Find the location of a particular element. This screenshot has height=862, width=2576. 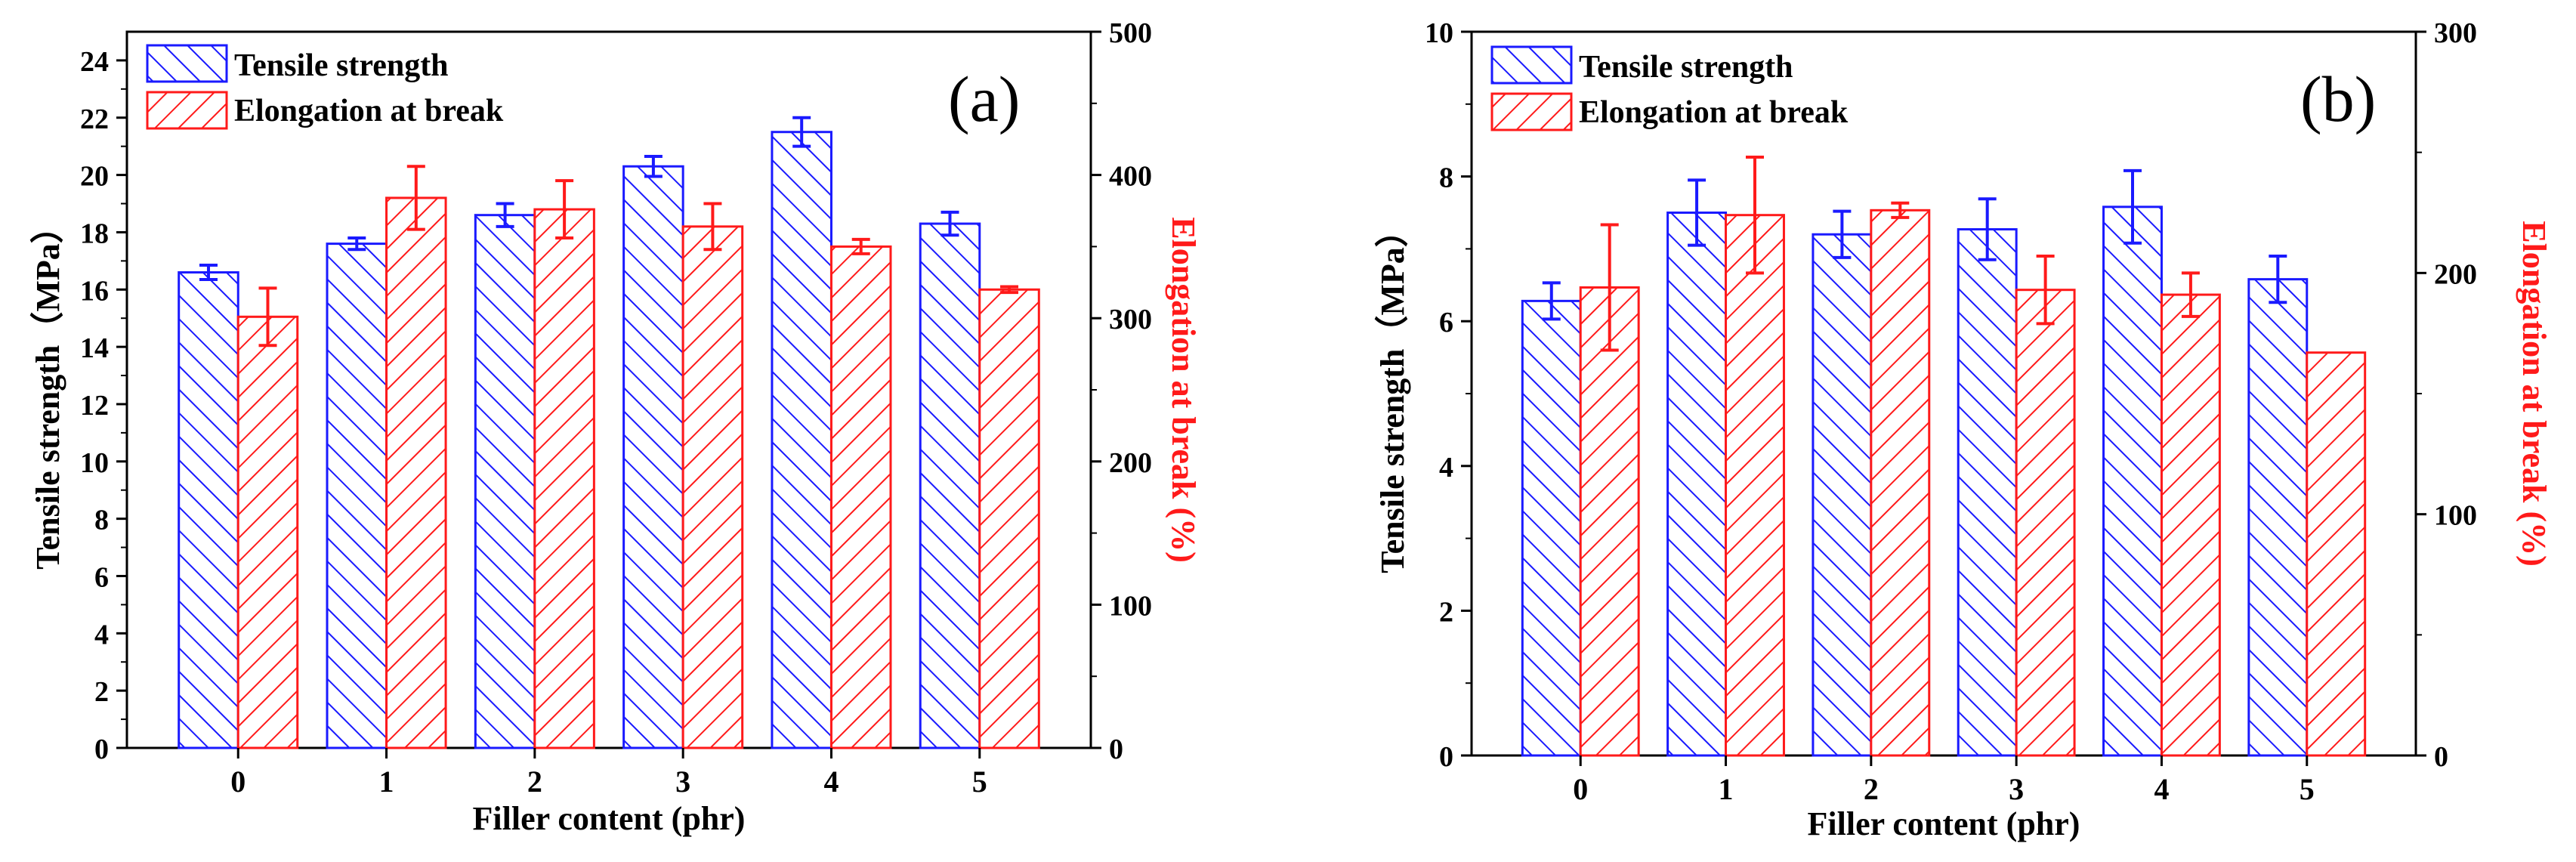

ylabel-right-a: Elongation at break (%) is located at coordinates (1183, 390).